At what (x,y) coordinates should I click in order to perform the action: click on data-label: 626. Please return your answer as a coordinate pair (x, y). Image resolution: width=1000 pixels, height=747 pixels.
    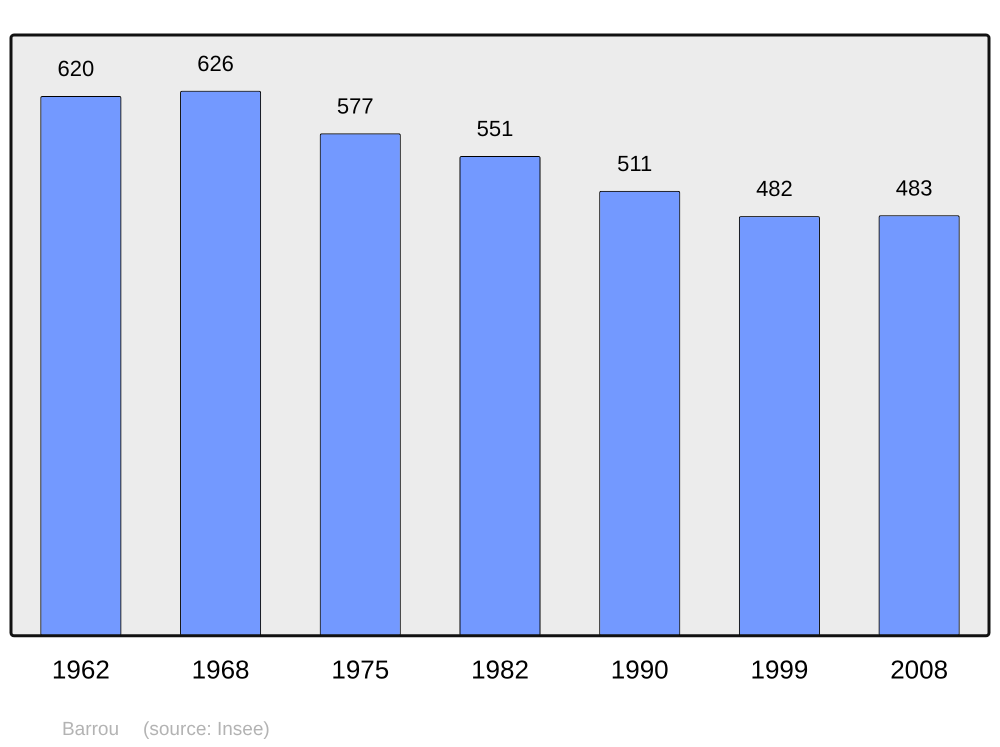
    Looking at the image, I should click on (215, 63).